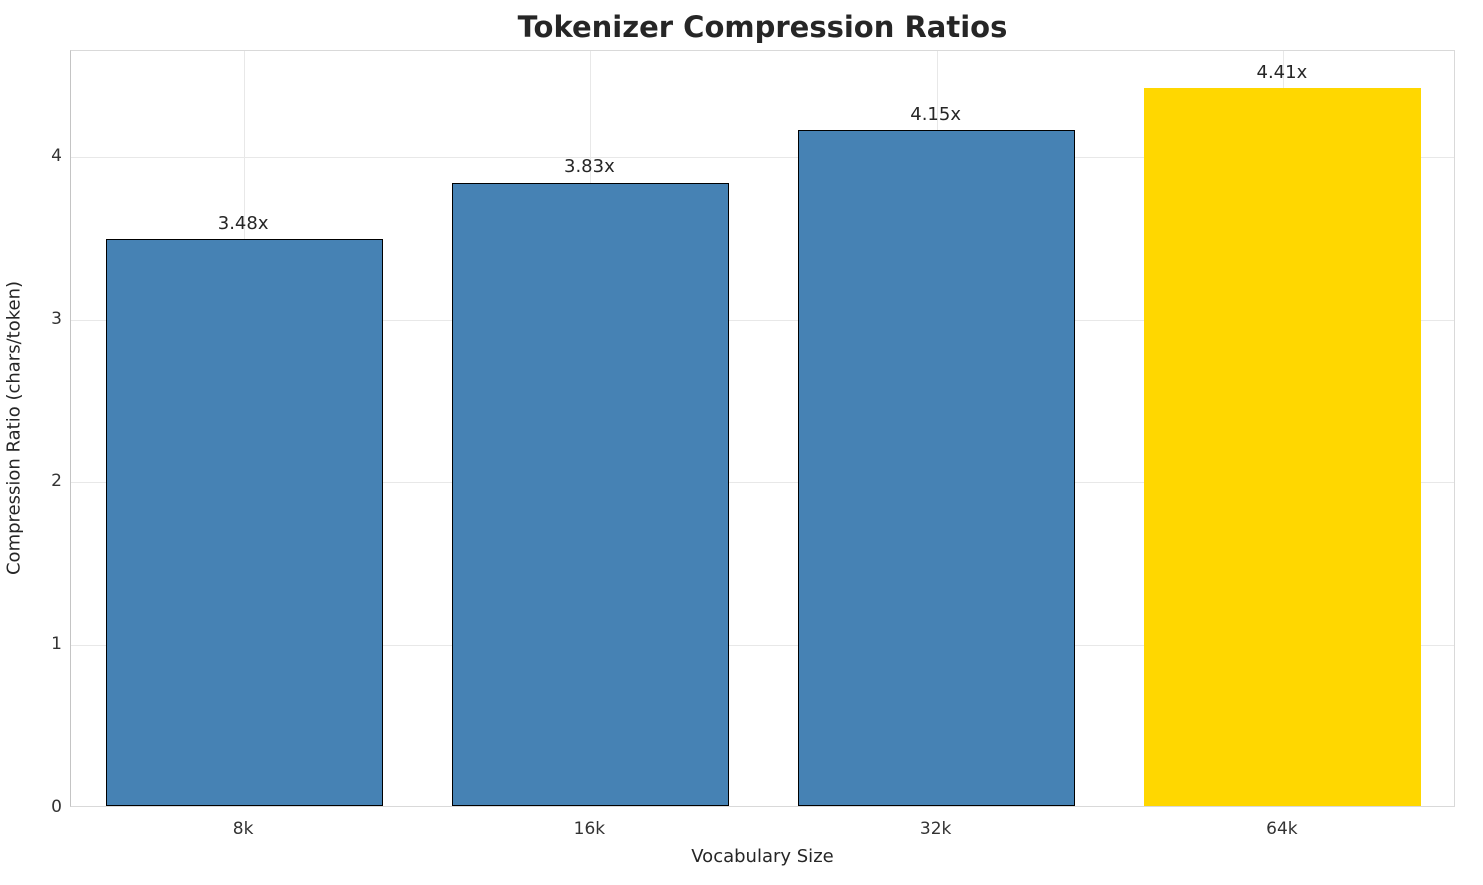 The width and height of the screenshot is (1483, 885). Describe the element at coordinates (244, 522) in the screenshot. I see `bar-8k` at that location.